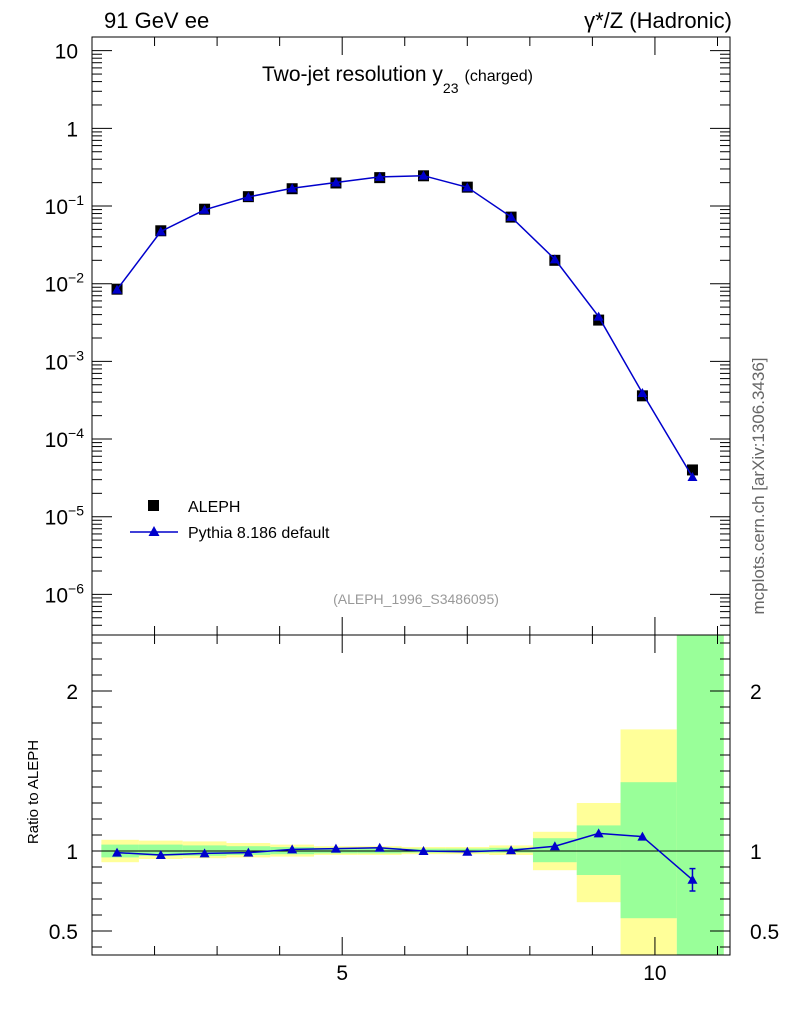 The image size is (786, 1024). I want to click on x-tick-label: 5, so click(342, 973).